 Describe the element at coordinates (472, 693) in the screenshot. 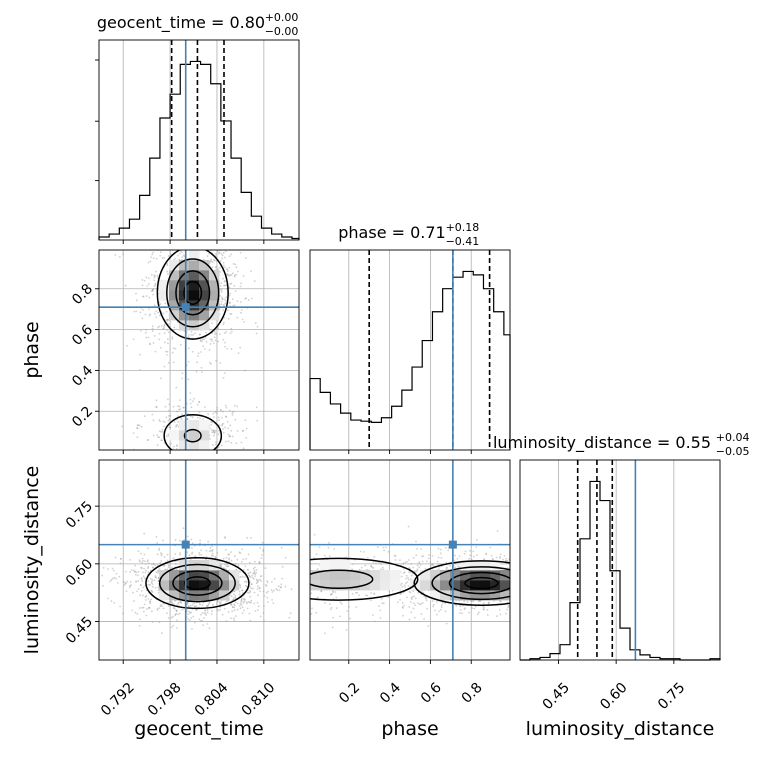

I see `x-tick-label-phase: 0.8` at that location.